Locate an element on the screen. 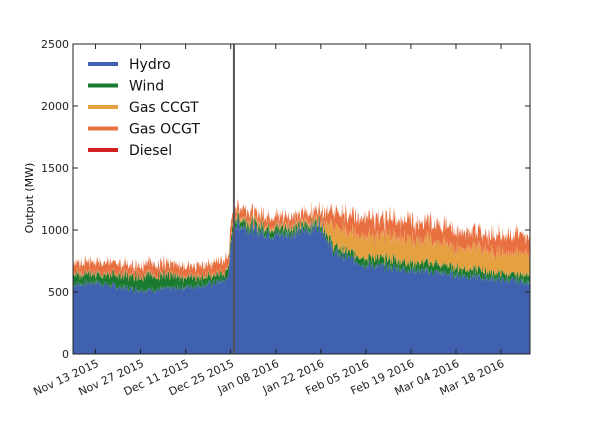  y-tick-label: 500 is located at coordinates (58, 292).